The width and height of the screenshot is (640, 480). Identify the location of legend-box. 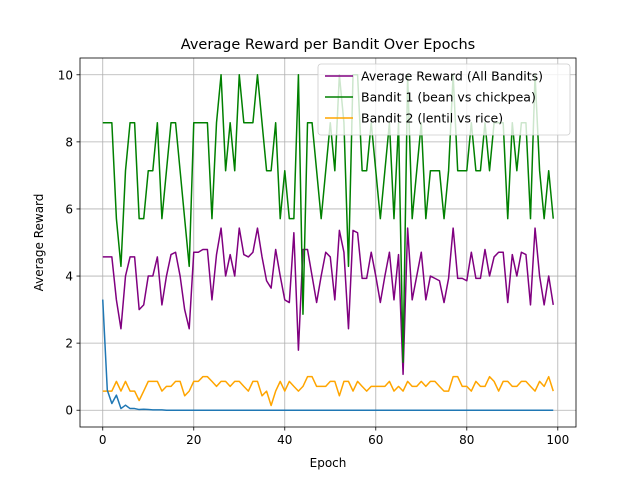
(444, 99).